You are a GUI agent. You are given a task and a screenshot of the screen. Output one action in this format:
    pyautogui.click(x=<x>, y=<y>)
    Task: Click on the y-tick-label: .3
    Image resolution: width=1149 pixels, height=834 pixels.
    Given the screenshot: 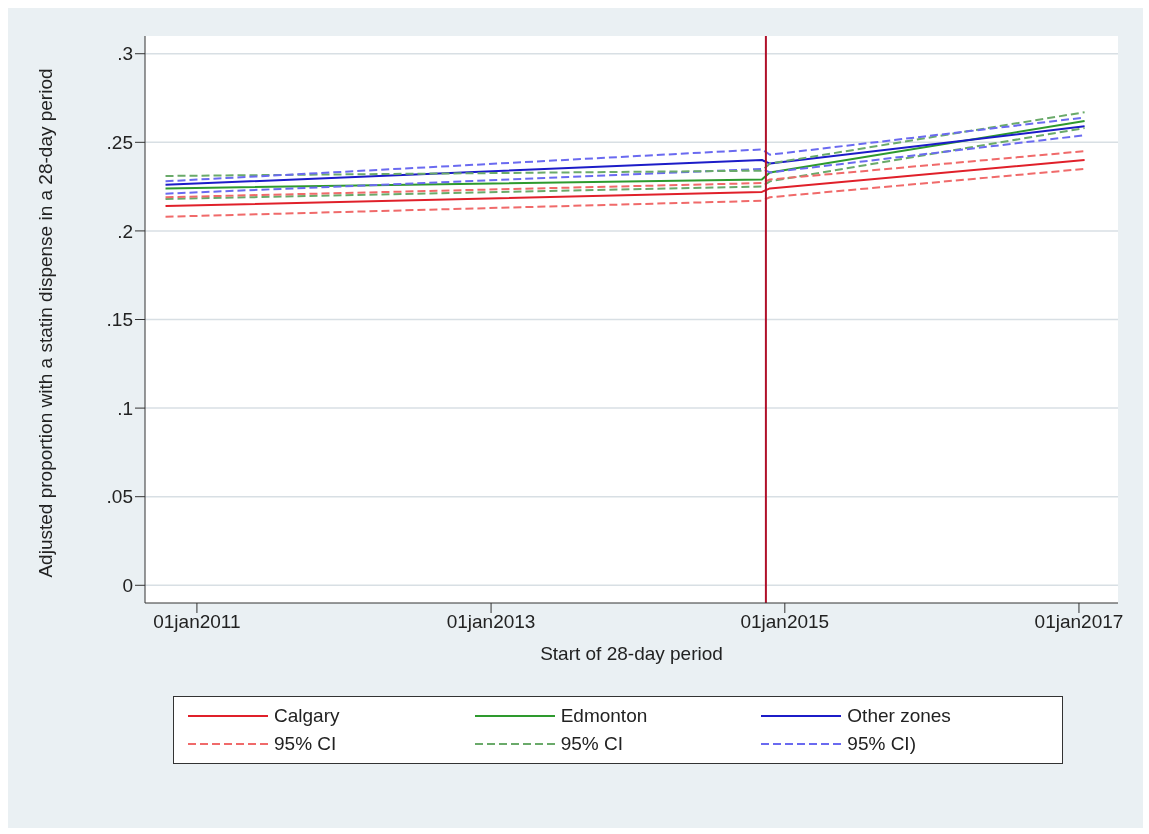 What is the action you would take?
    pyautogui.click(x=125, y=54)
    